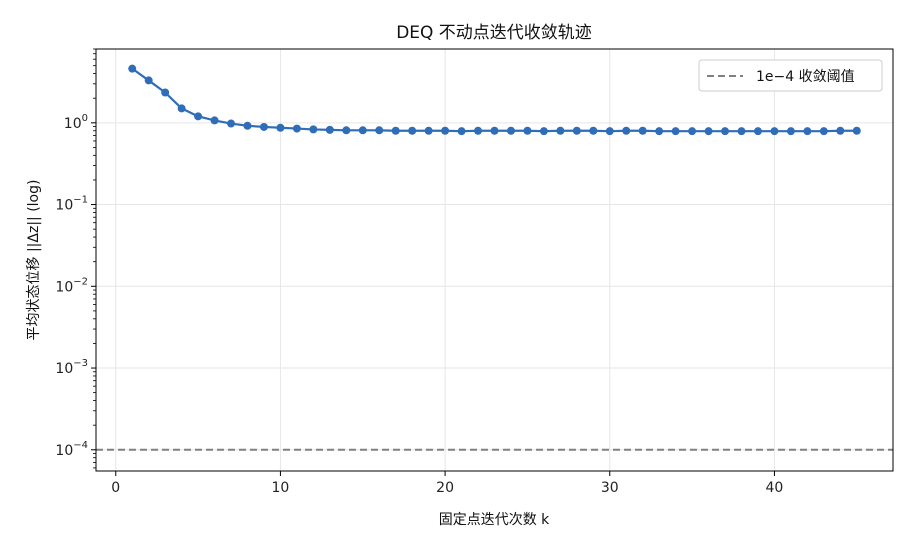 The height and width of the screenshot is (546, 910). Describe the element at coordinates (494, 33) in the screenshot. I see `chart-title: DEQ 不动点迭代收敛轨迹` at that location.